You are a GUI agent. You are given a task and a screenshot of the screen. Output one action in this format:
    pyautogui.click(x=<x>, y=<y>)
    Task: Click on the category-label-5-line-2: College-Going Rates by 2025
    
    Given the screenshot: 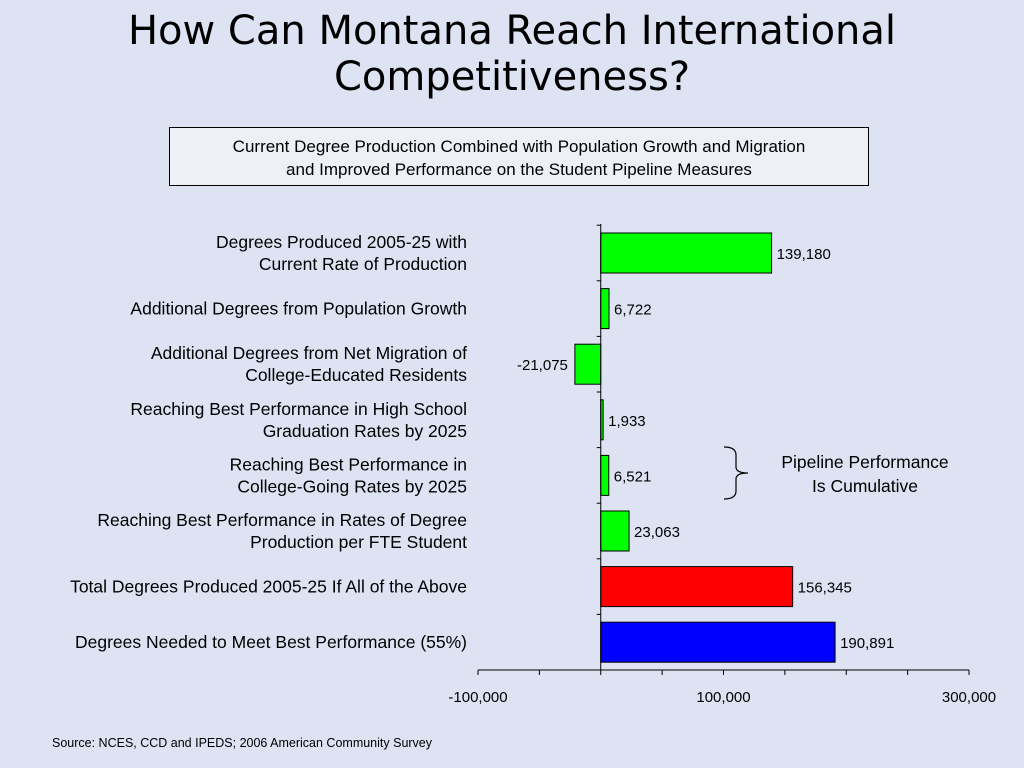 What is the action you would take?
    pyautogui.click(x=352, y=486)
    